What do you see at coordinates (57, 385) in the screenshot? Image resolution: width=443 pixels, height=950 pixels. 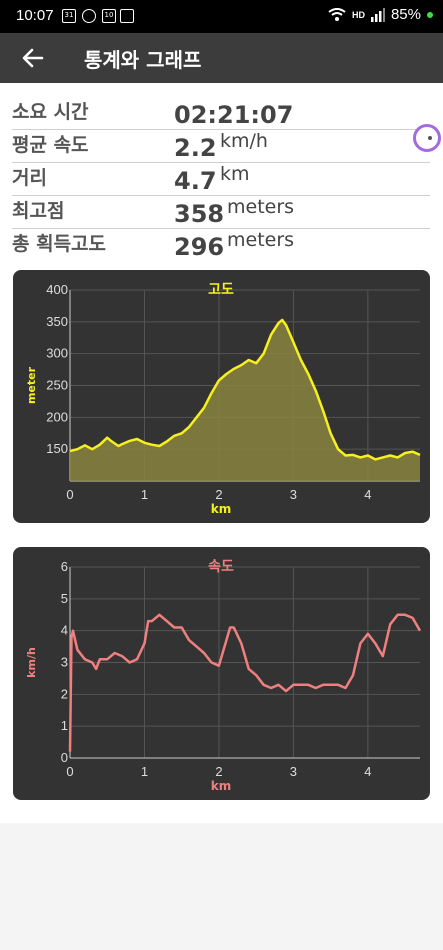 I see `y-tick-label: 250` at bounding box center [57, 385].